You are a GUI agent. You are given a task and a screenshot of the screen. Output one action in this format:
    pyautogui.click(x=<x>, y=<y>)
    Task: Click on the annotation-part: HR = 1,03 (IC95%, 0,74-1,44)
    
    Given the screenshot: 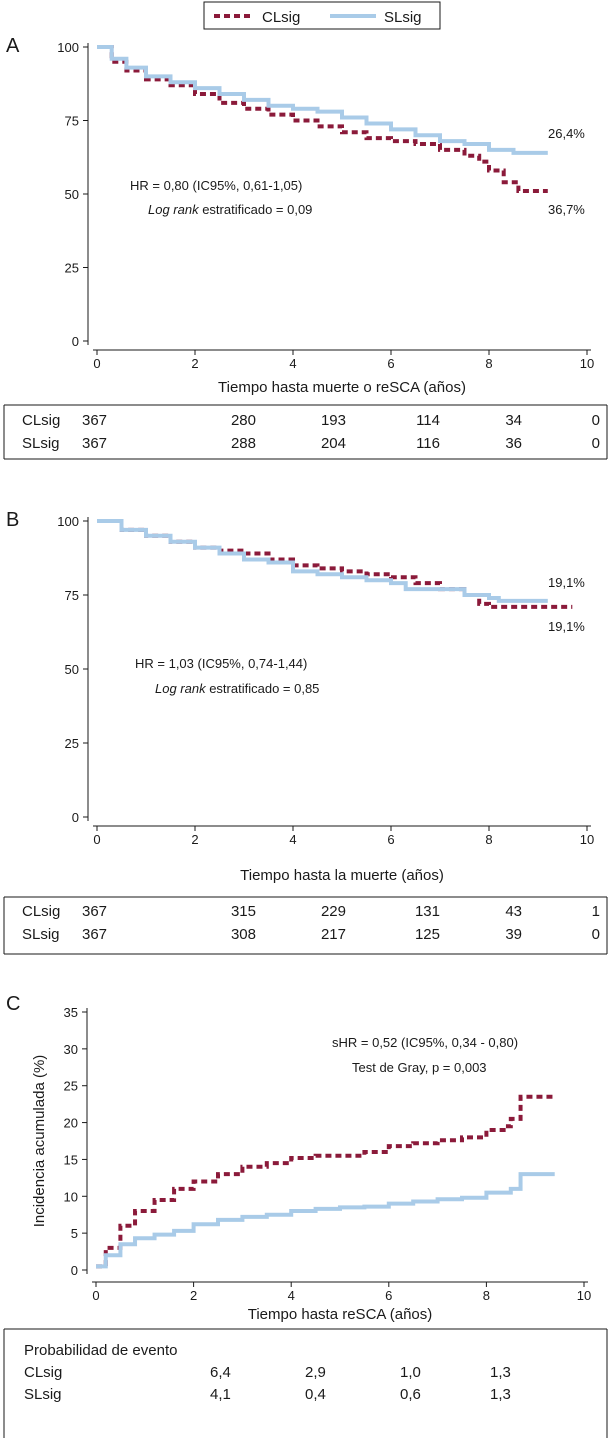 What is the action you would take?
    pyautogui.click(x=221, y=663)
    